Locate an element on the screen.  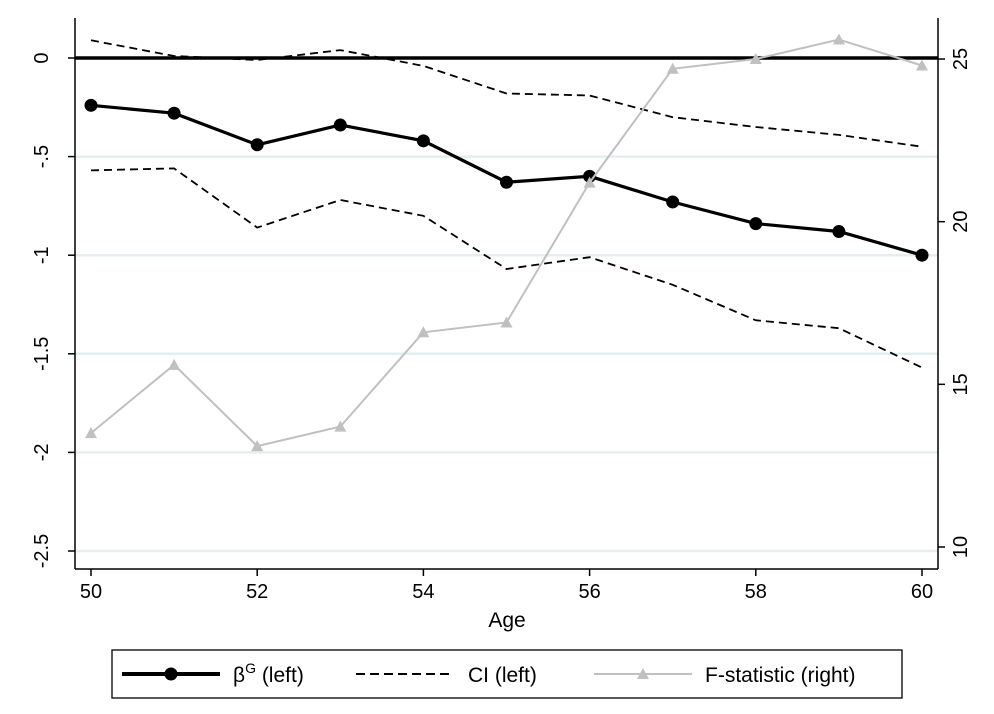
x-tick-label: 50 is located at coordinates (91, 592).